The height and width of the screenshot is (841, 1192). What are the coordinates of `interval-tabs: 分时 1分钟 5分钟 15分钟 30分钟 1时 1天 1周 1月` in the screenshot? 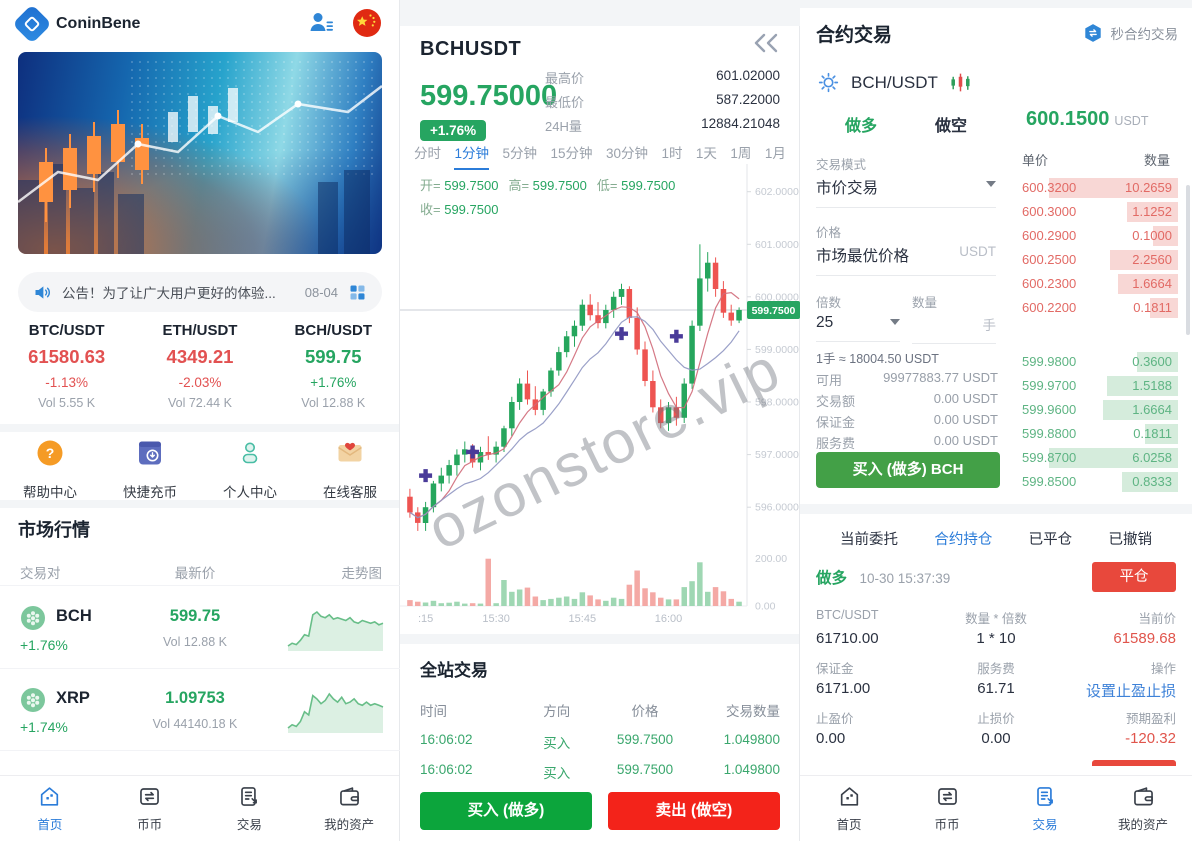 It's located at (600, 156).